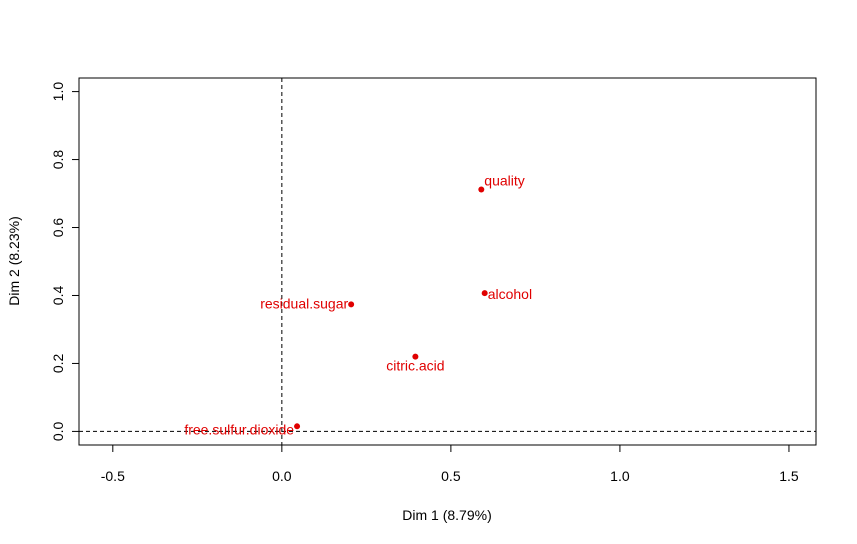 The width and height of the screenshot is (857, 544). What do you see at coordinates (239, 429) in the screenshot?
I see `data-point-label: free.sulfur.dioxide` at bounding box center [239, 429].